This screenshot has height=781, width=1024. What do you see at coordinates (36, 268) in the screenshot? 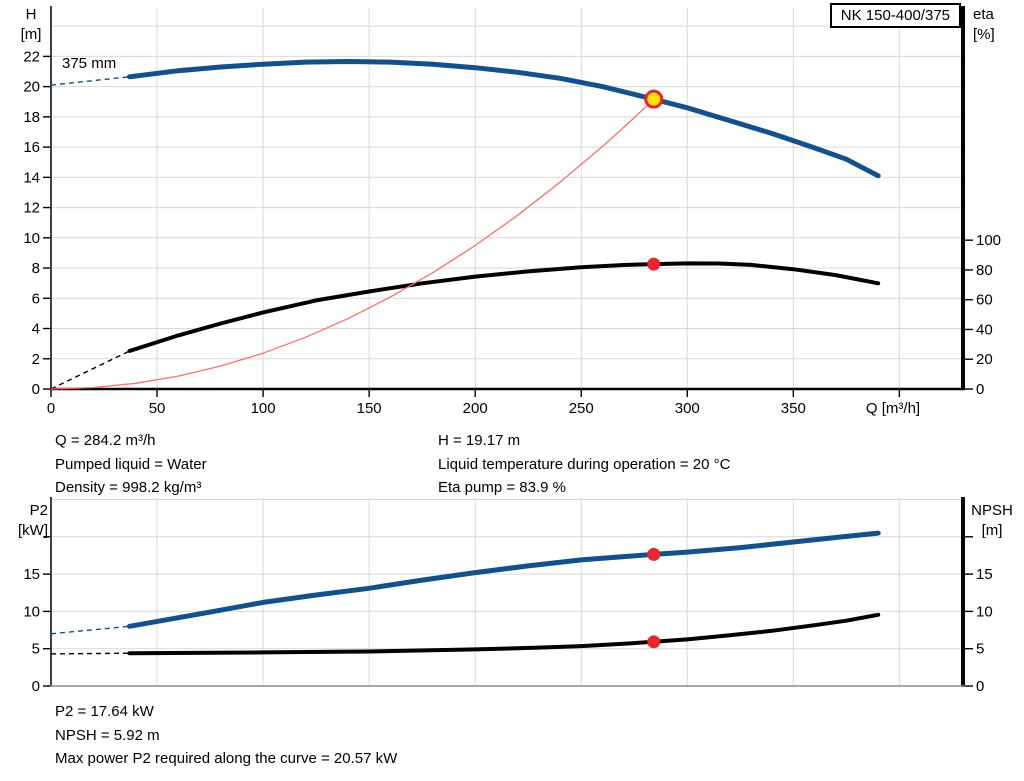
I see `svg-text: 8` at bounding box center [36, 268].